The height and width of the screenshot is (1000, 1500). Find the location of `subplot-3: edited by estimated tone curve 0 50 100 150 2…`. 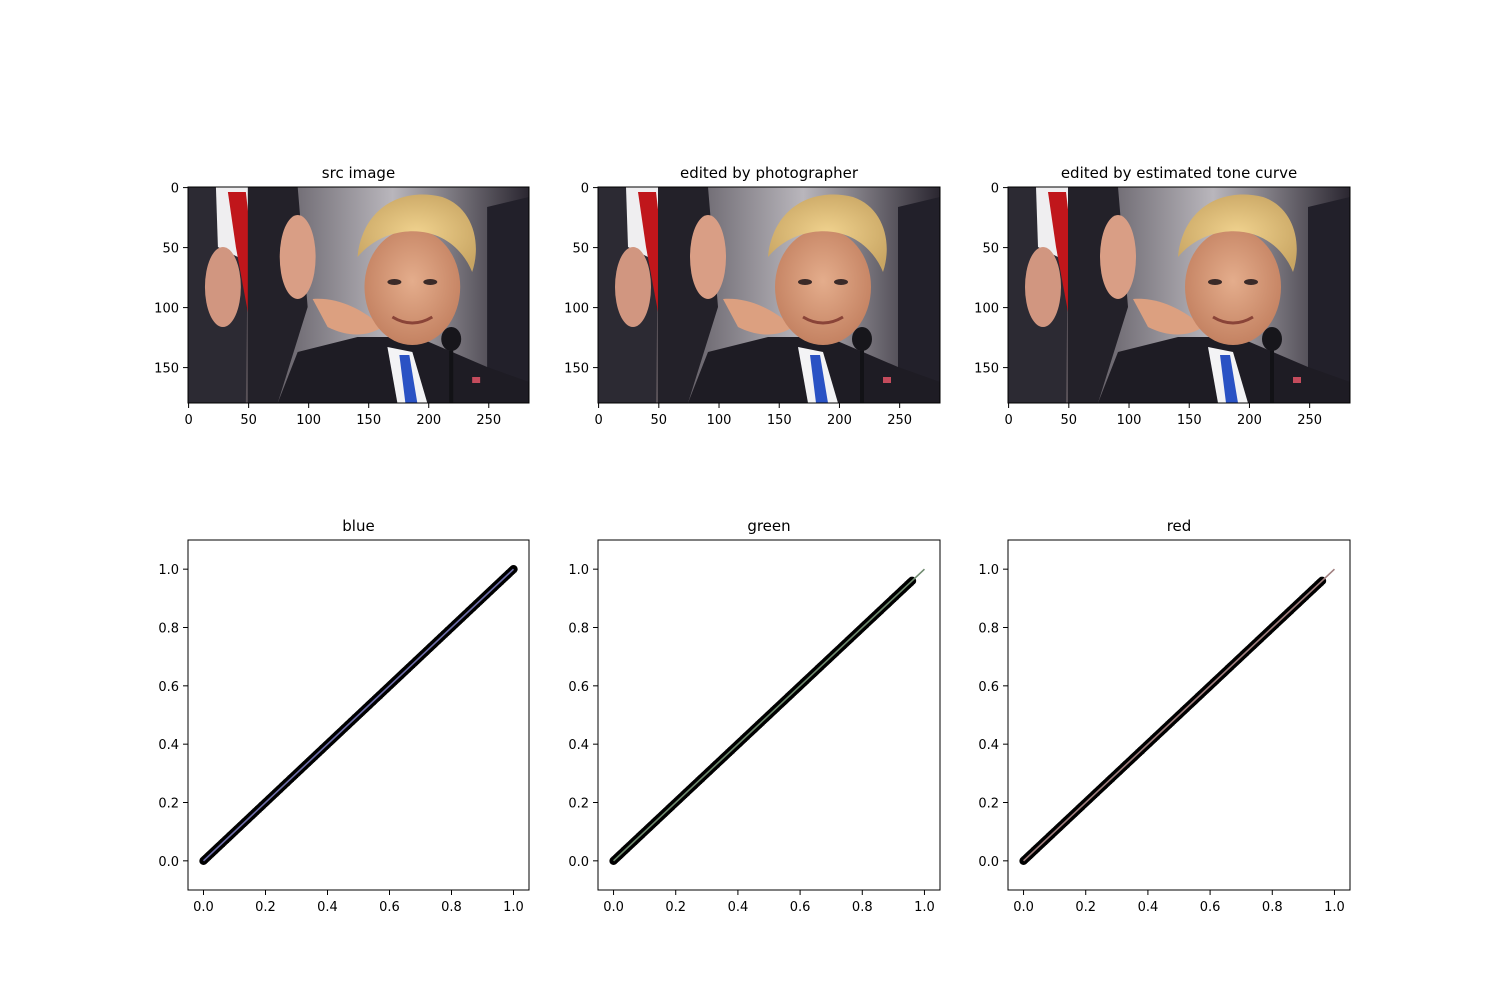

subplot-3: edited by estimated tone curve 0 50 100 150 2… is located at coordinates (1162, 296).